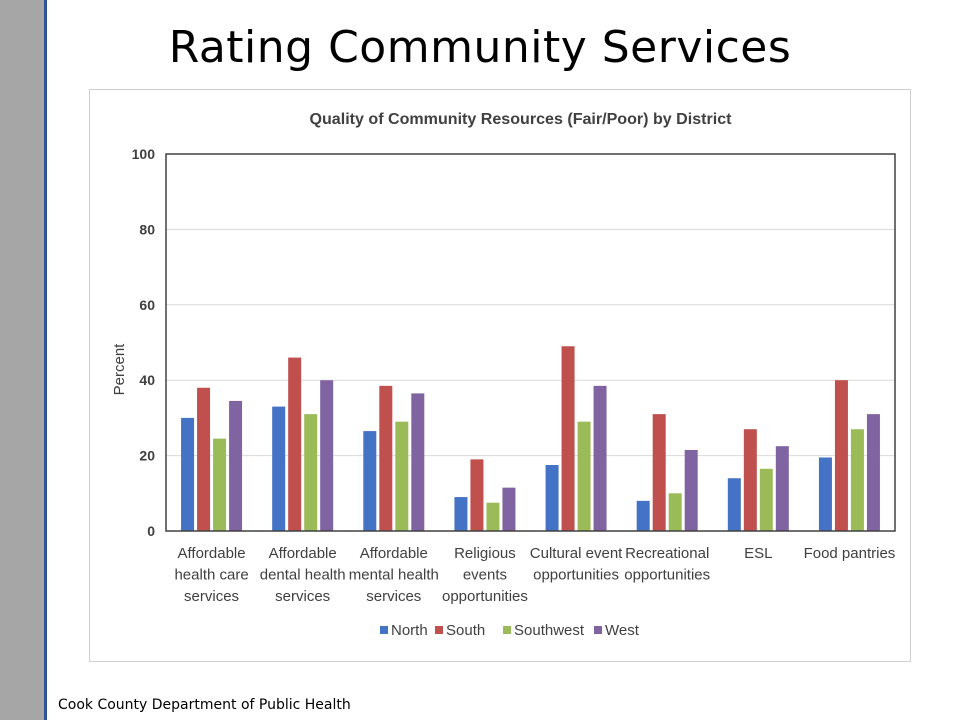 The image size is (960, 720). What do you see at coordinates (211, 575) in the screenshot?
I see `x-category-label: health care` at bounding box center [211, 575].